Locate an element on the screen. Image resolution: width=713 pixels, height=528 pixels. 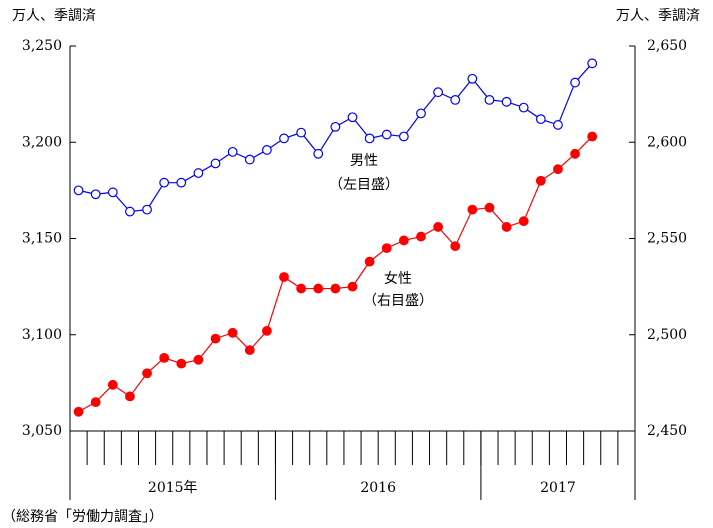
y-tick-label: 3,200 is located at coordinates (42, 142).